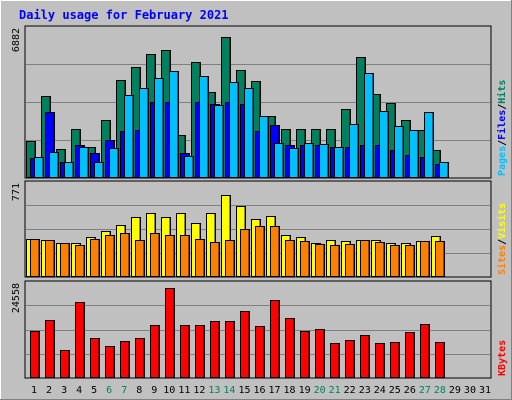  Describe the element at coordinates (124, 390) in the screenshot. I see `x-tick-label-day-7: 7` at that location.